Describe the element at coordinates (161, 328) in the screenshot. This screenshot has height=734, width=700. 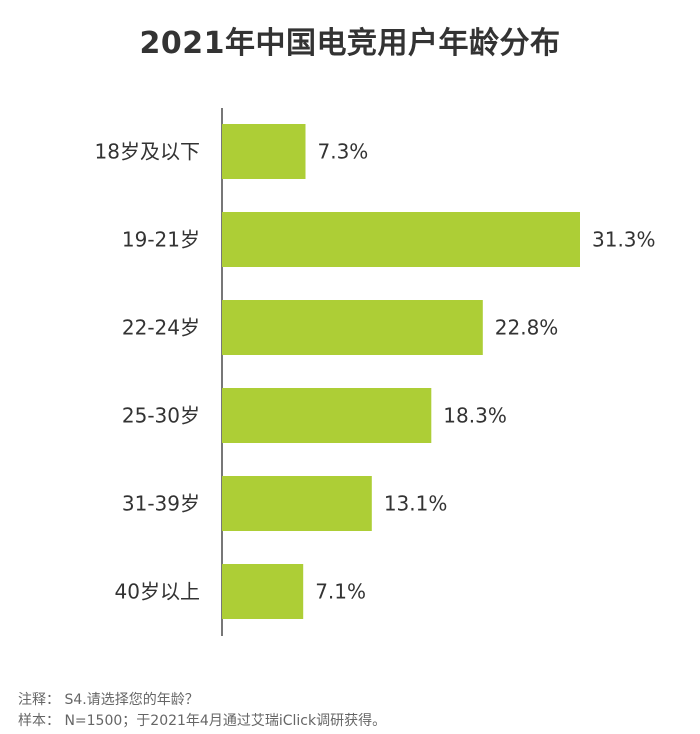
I see `category-label: 22-24岁` at that location.